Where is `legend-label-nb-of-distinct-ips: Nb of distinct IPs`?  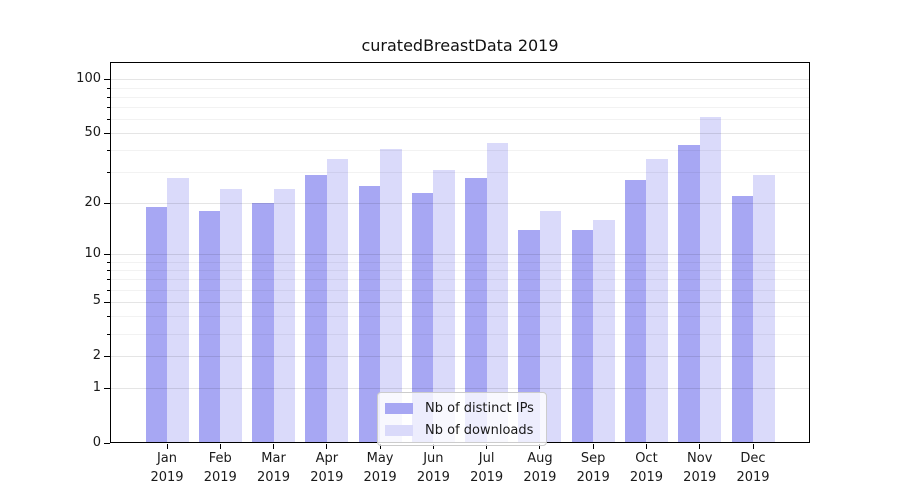 legend-label-nb-of-distinct-ips: Nb of distinct IPs is located at coordinates (479, 408).